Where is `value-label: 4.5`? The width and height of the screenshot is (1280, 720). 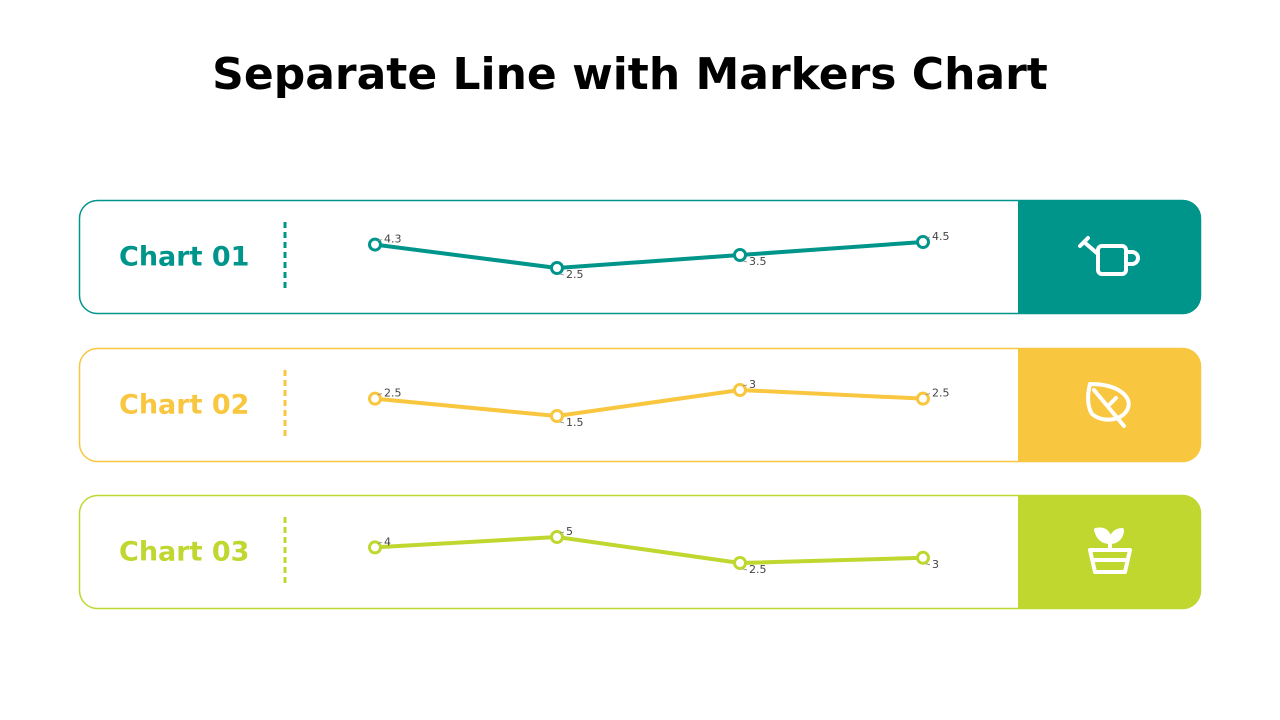
value-label: 4.5 is located at coordinates (941, 236).